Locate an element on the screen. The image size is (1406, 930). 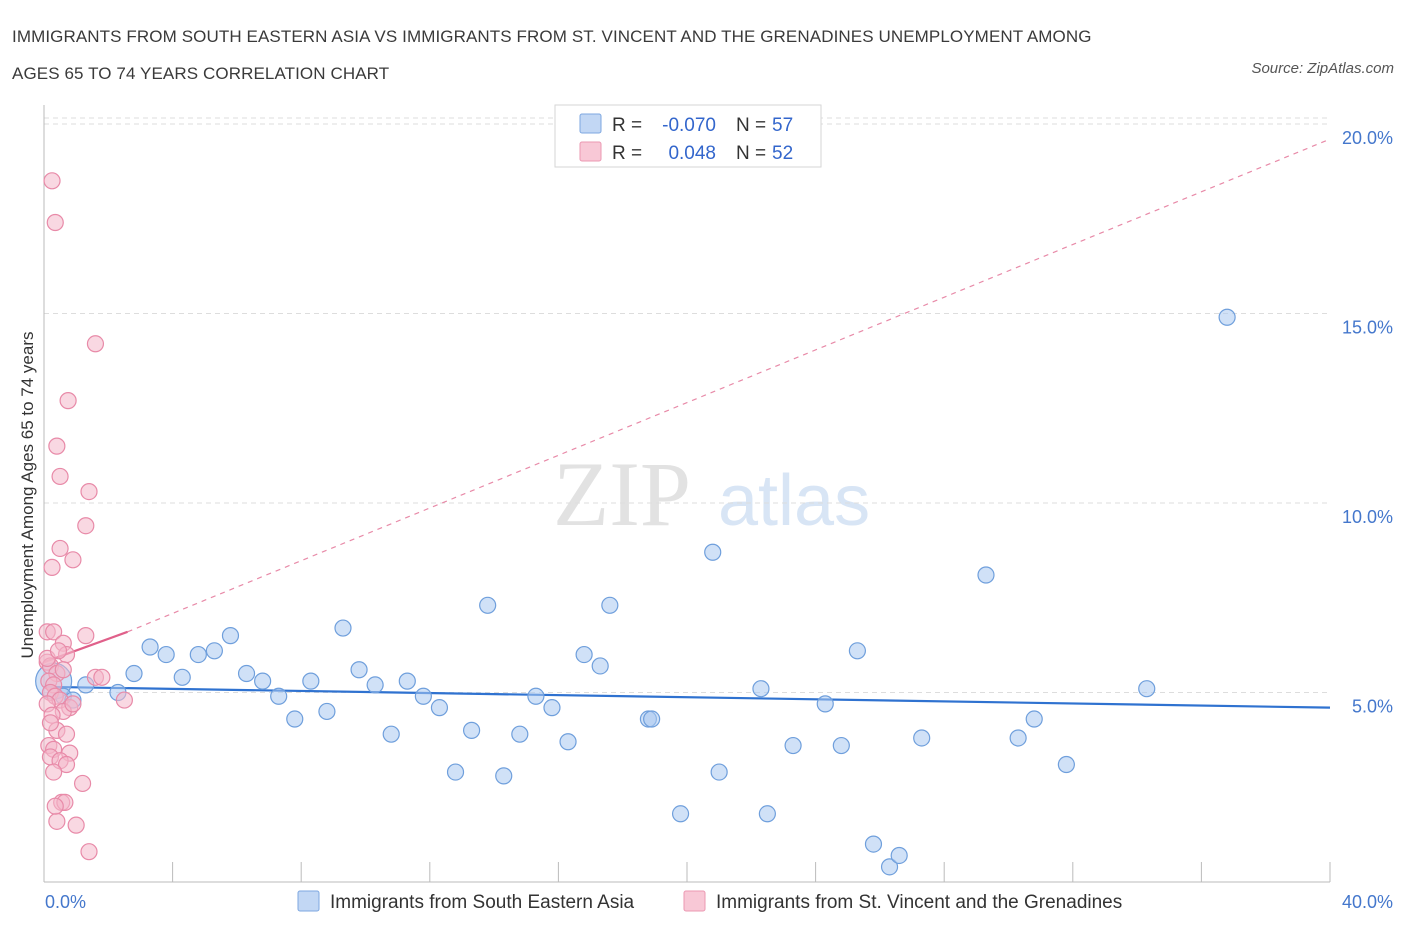
x-tick-labels: 0.0% 40.0% is located at coordinates (719, 902).